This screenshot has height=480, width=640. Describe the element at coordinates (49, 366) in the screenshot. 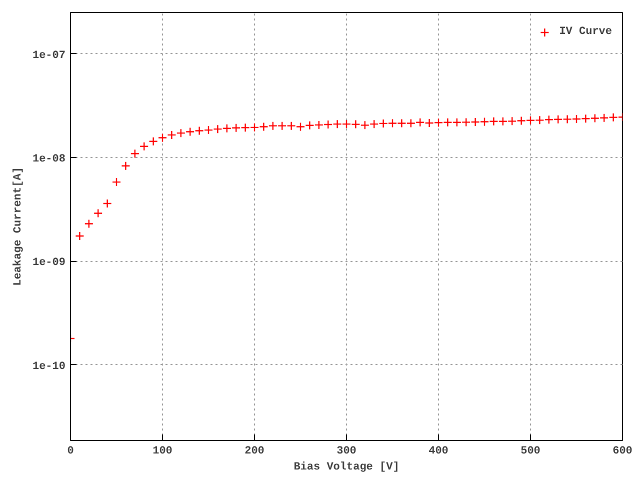

I see `y-tick-label: 1e-10` at that location.